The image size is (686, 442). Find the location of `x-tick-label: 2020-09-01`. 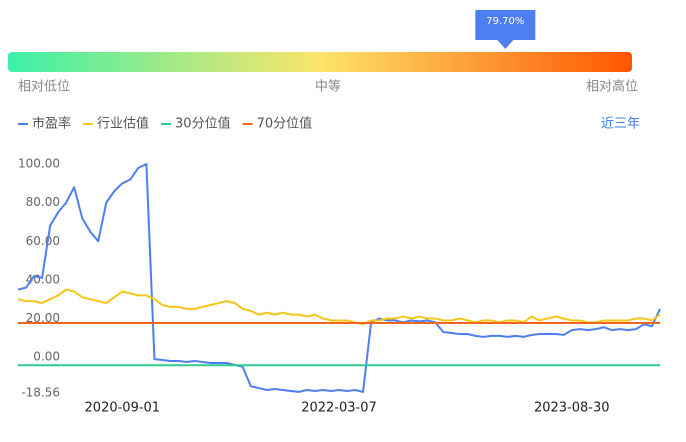

x-tick-label: 2020-09-01 is located at coordinates (123, 408).